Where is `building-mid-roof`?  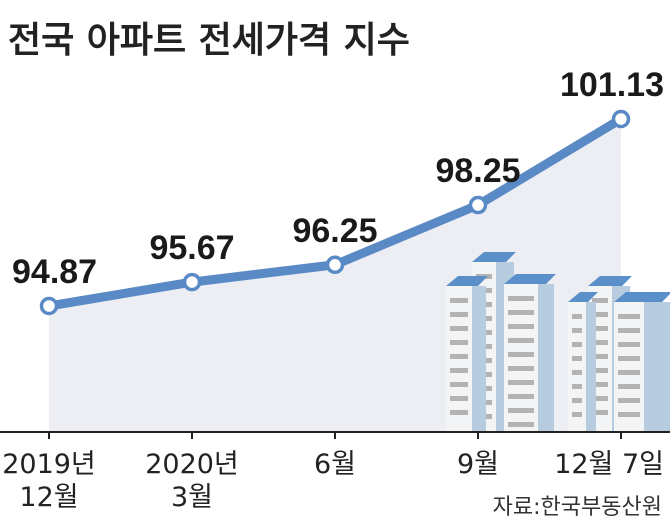
building-mid-roof is located at coordinates (530, 279).